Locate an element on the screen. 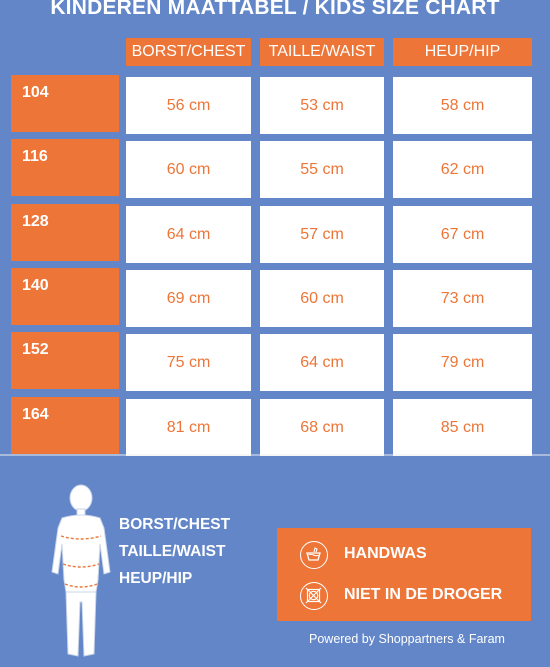  column-header-chest: BORST/CHEST is located at coordinates (188, 52).